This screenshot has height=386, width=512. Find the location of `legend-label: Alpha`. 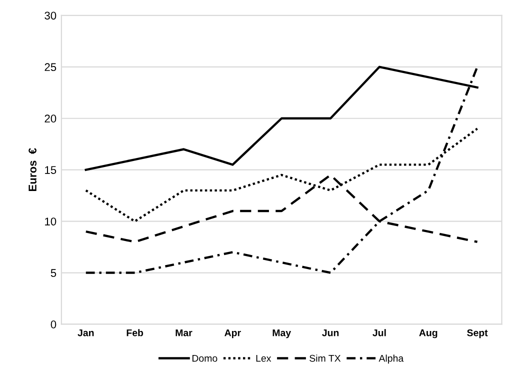

legend-label: Alpha is located at coordinates (391, 359).